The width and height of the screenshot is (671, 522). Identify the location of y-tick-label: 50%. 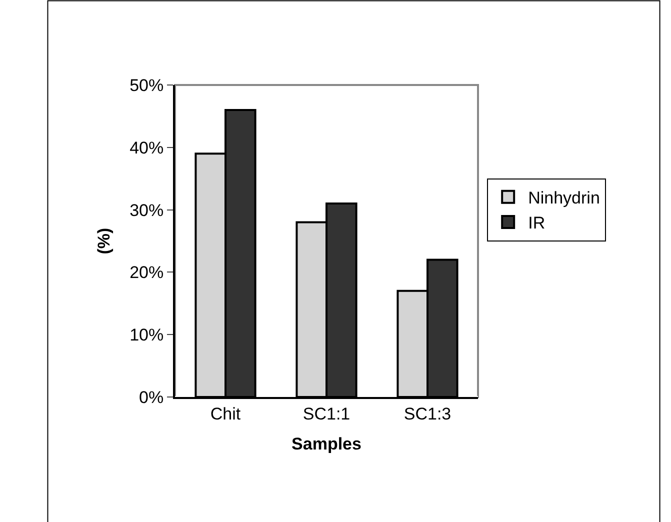
(147, 85).